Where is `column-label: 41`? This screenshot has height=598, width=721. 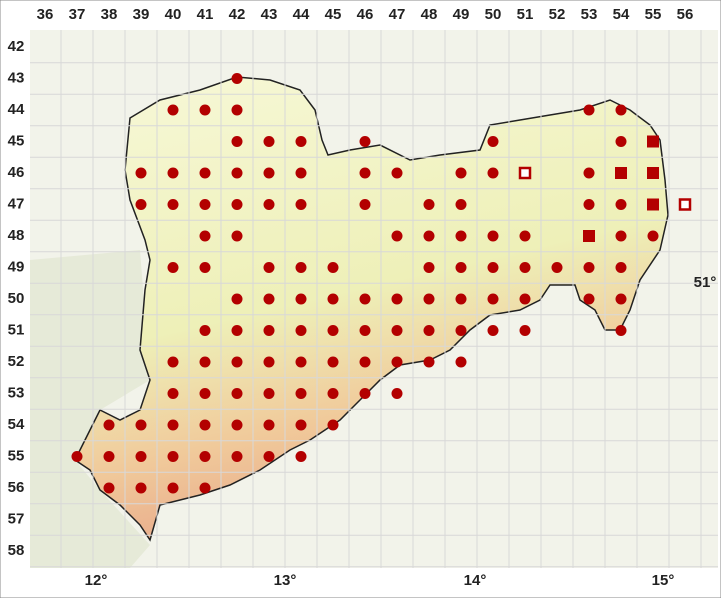
column-label: 41 is located at coordinates (205, 14).